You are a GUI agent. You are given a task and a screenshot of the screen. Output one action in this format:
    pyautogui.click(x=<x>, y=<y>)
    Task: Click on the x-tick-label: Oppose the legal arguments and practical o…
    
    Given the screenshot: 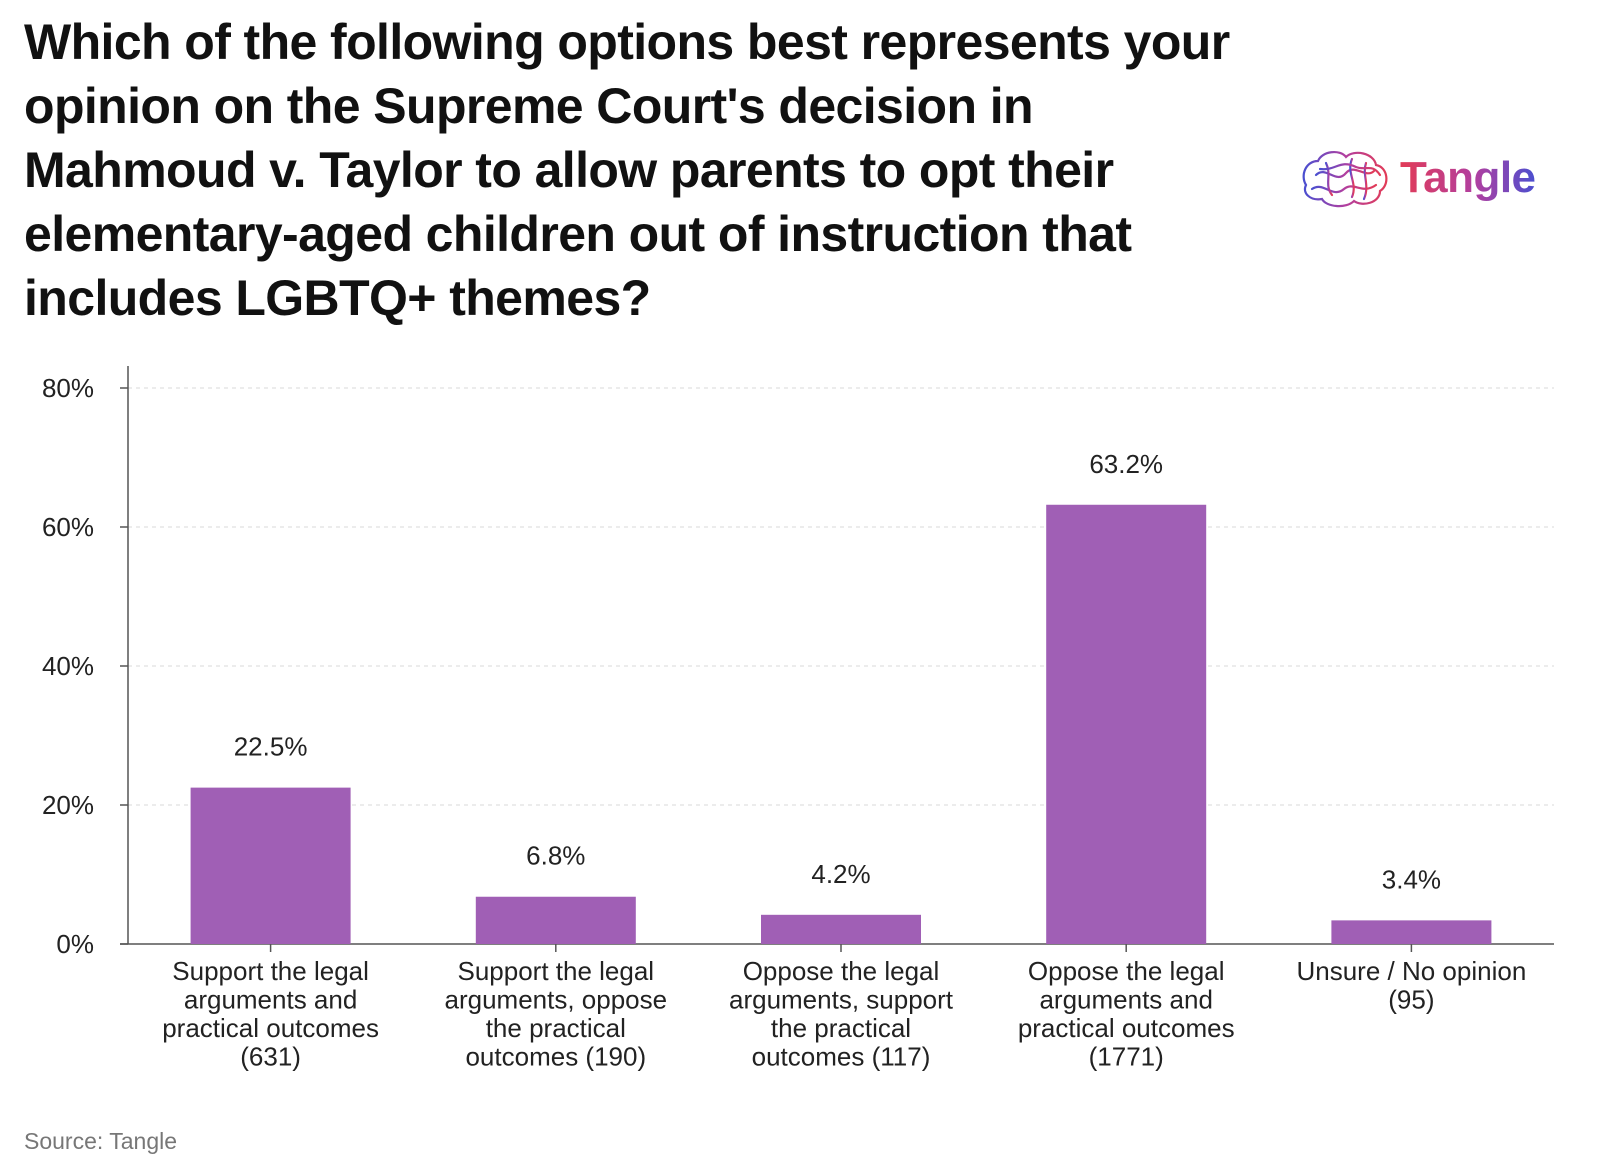 What is the action you would take?
    pyautogui.click(x=1126, y=1014)
    